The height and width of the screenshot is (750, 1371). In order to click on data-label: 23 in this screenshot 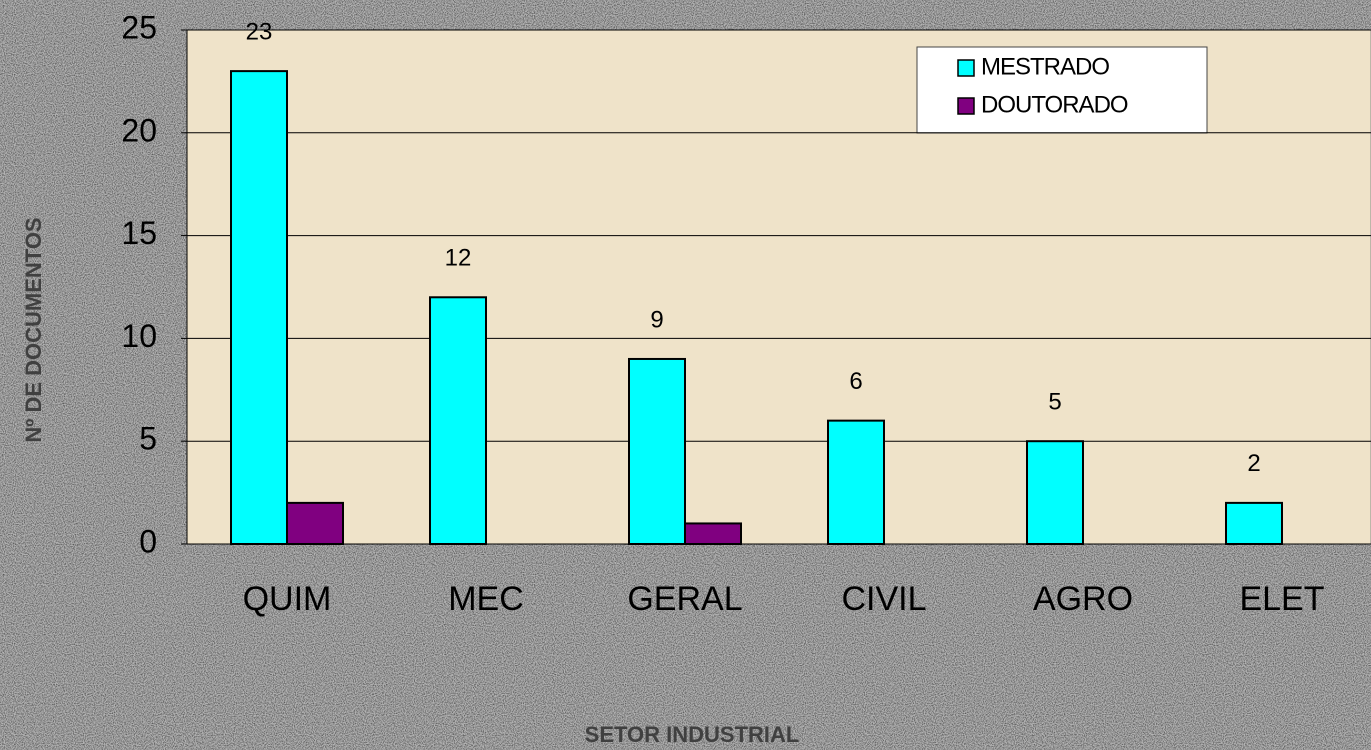, I will do `click(259, 31)`.